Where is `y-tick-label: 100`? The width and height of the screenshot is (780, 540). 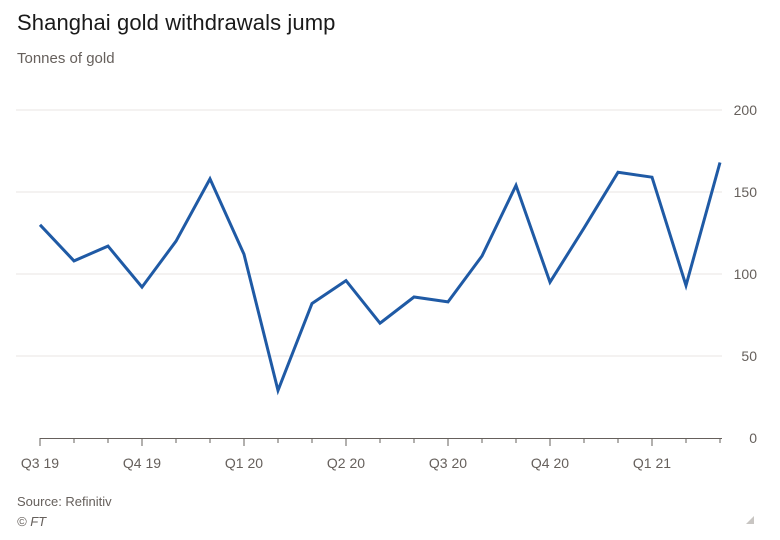
y-tick-label: 100 is located at coordinates (746, 274).